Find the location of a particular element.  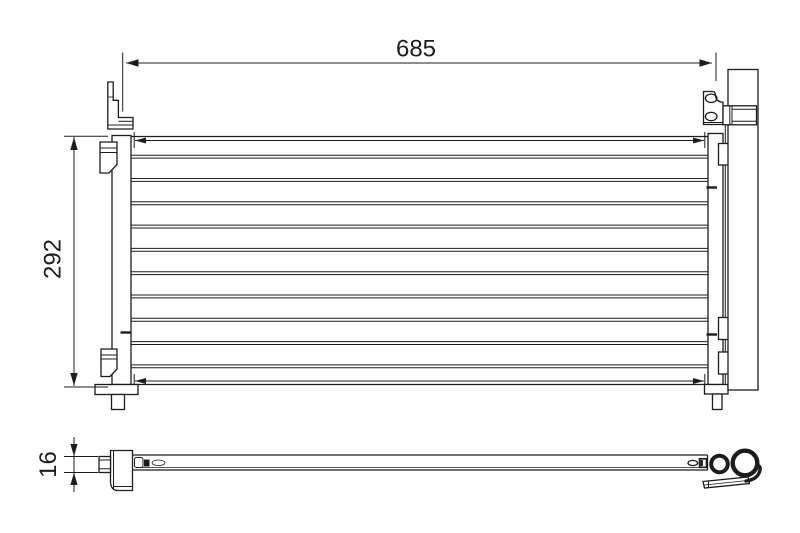

top-left-mounting-bracket is located at coordinates (120, 105).